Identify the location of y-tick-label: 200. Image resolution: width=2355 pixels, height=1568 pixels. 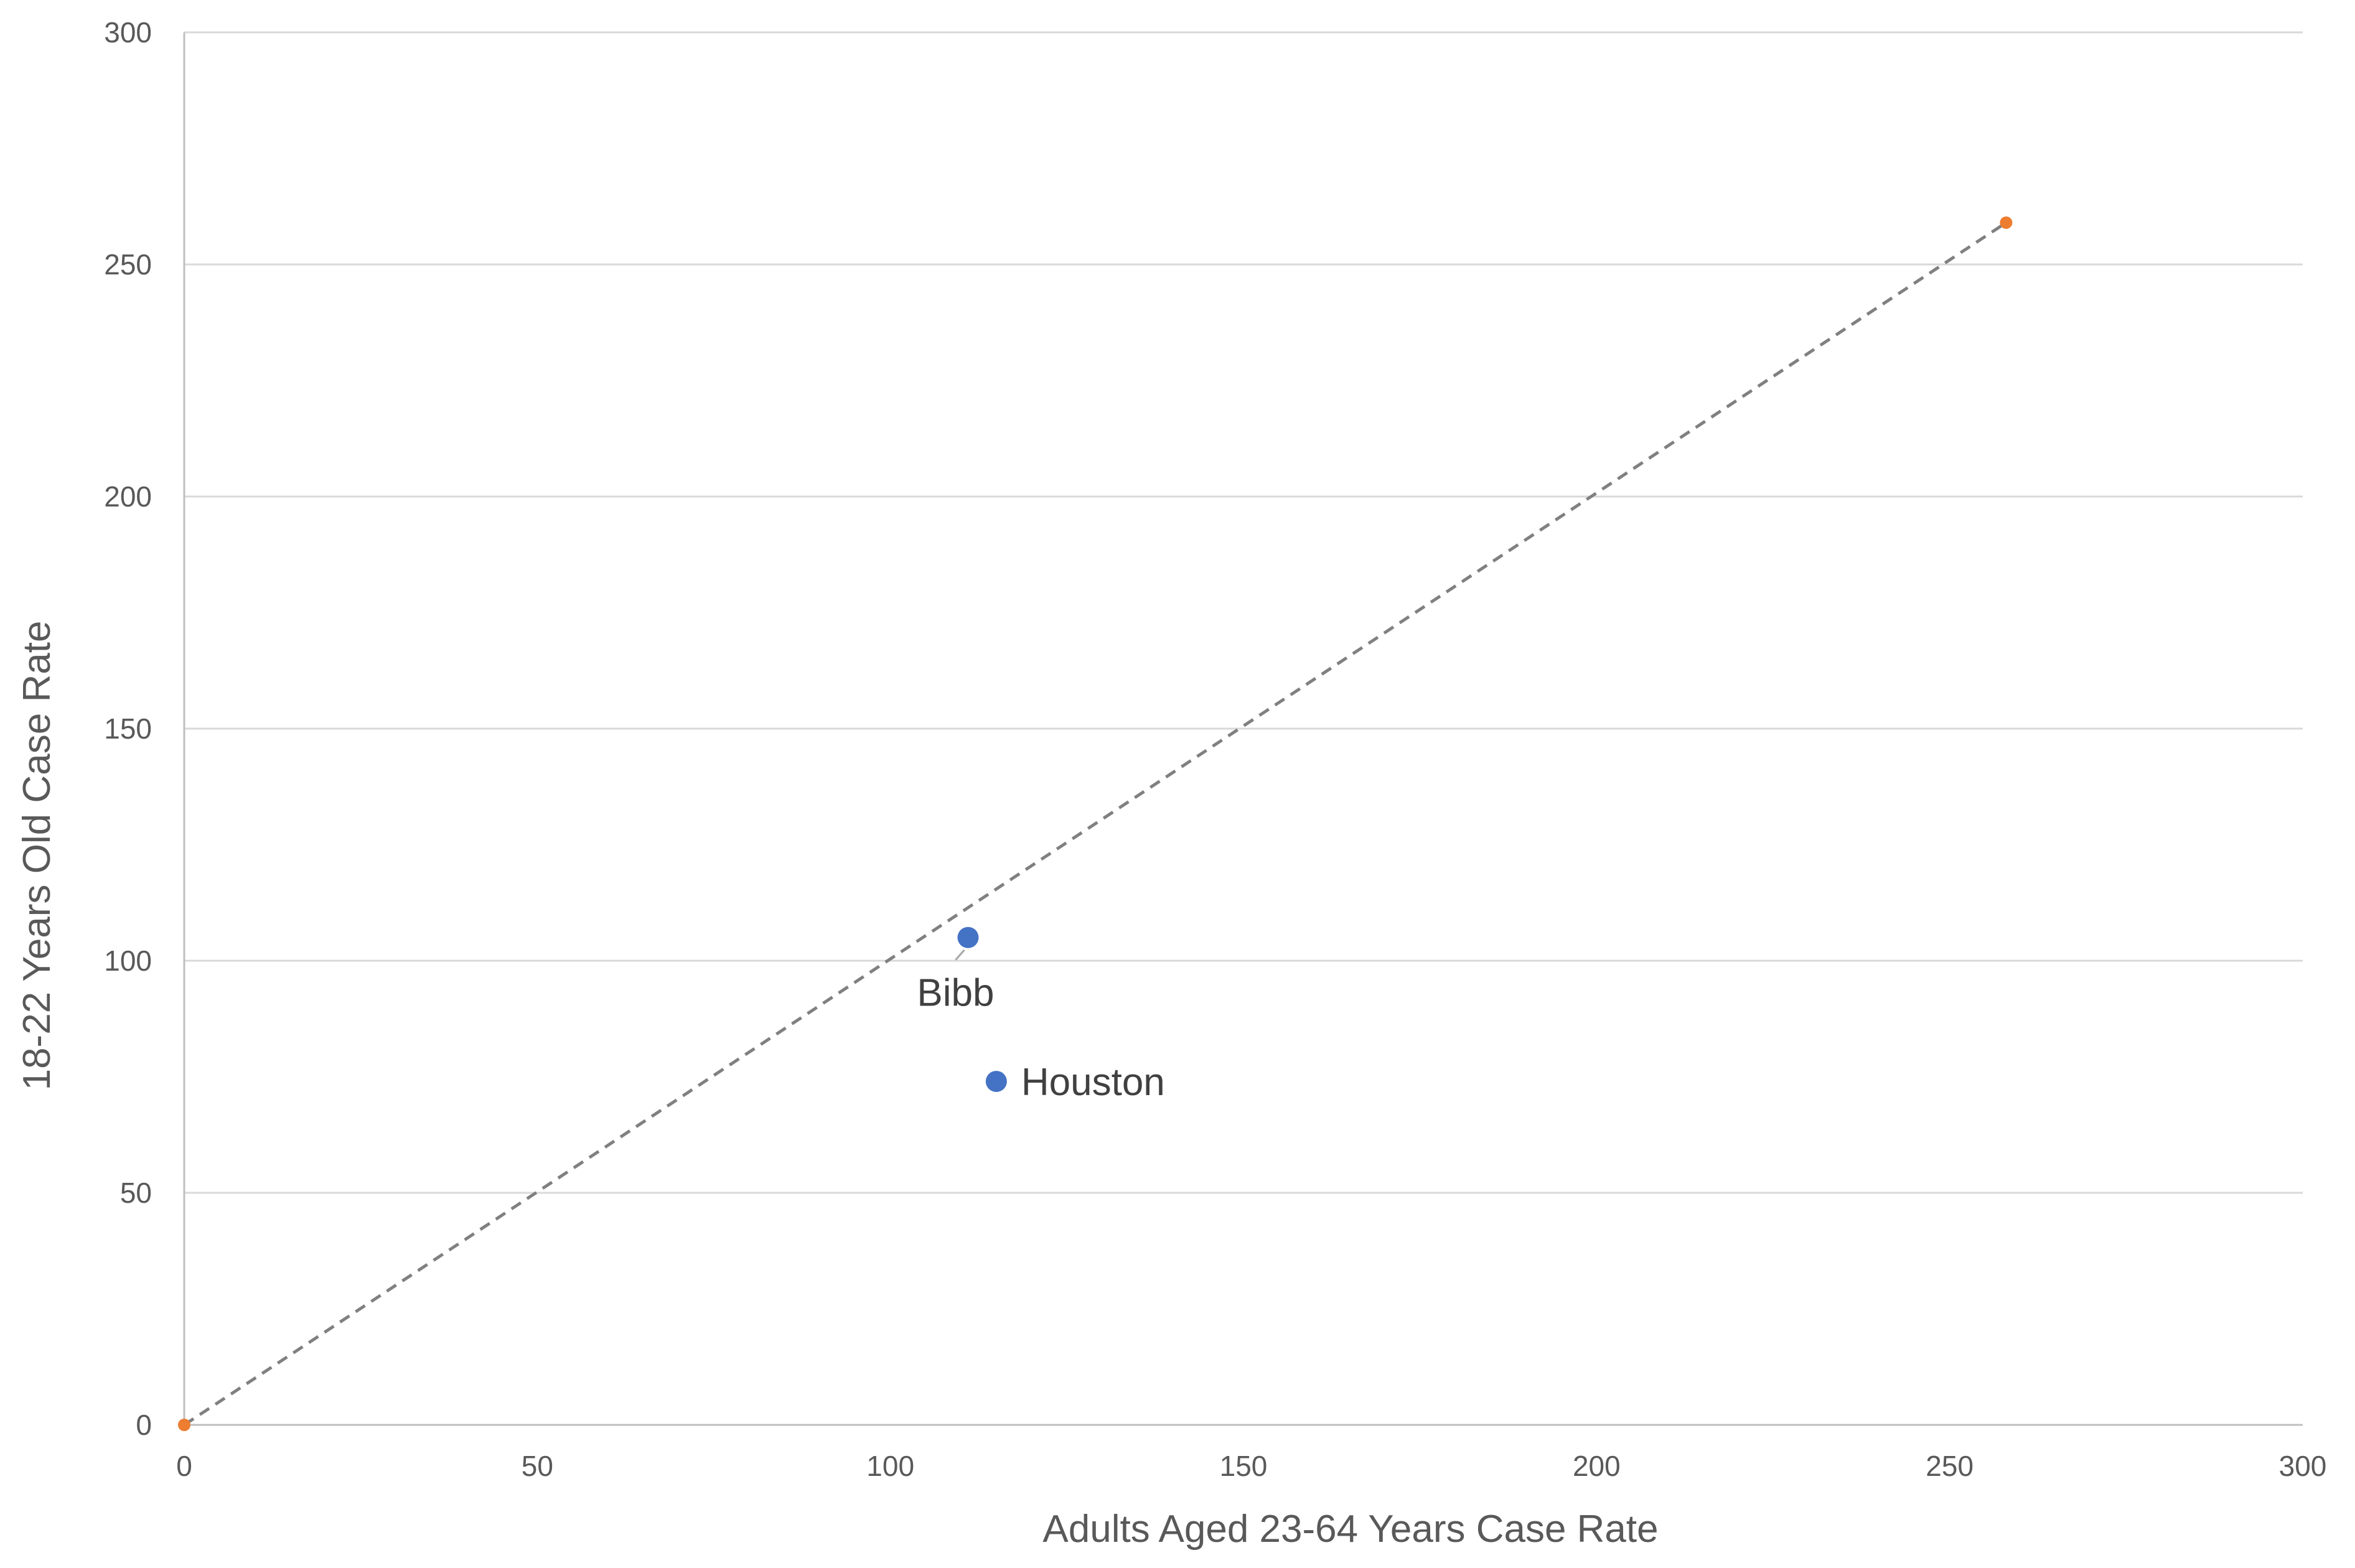
(128, 496).